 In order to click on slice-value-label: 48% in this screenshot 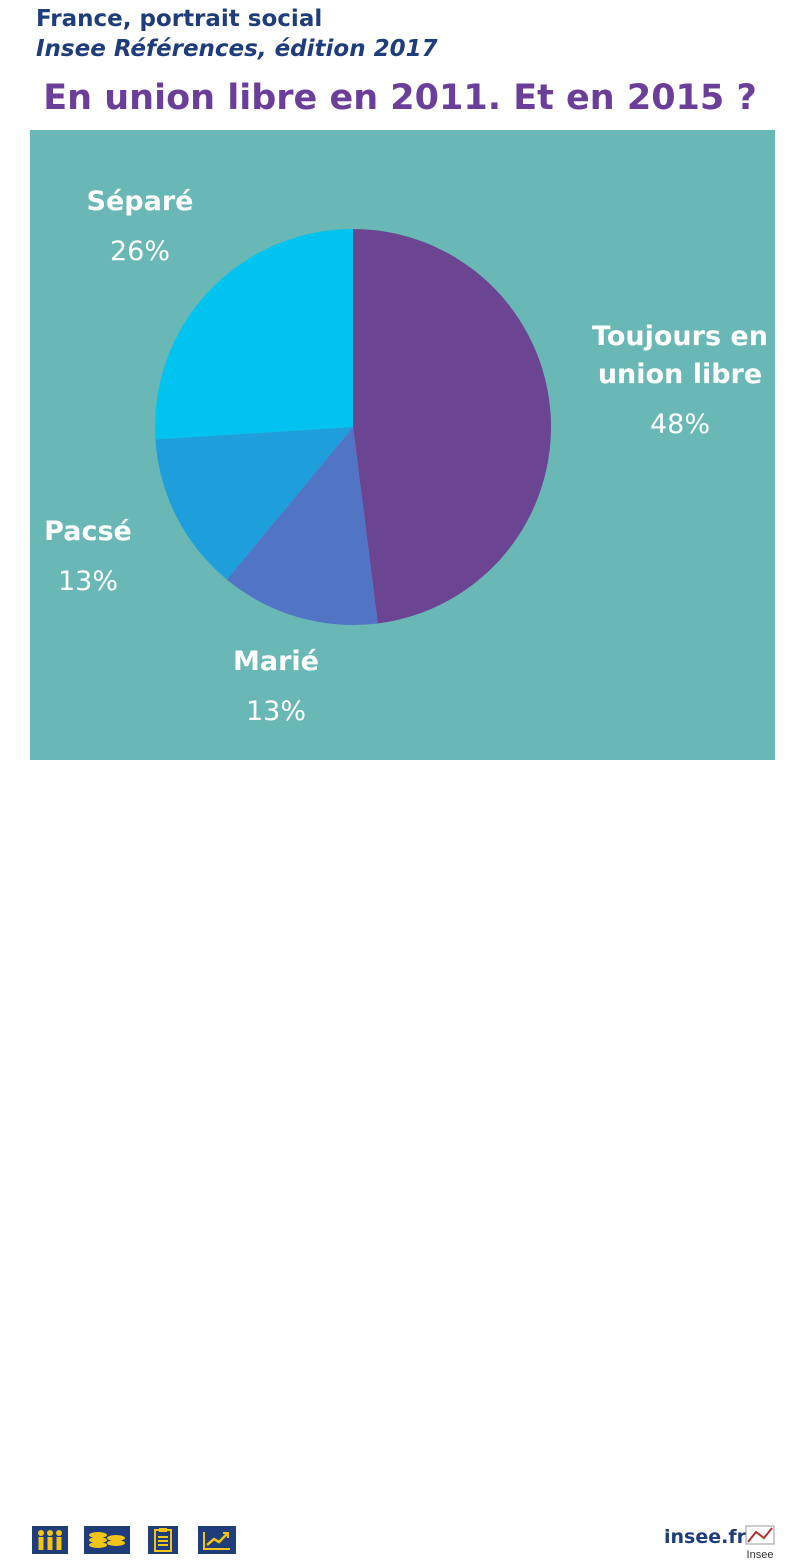, I will do `click(680, 424)`.